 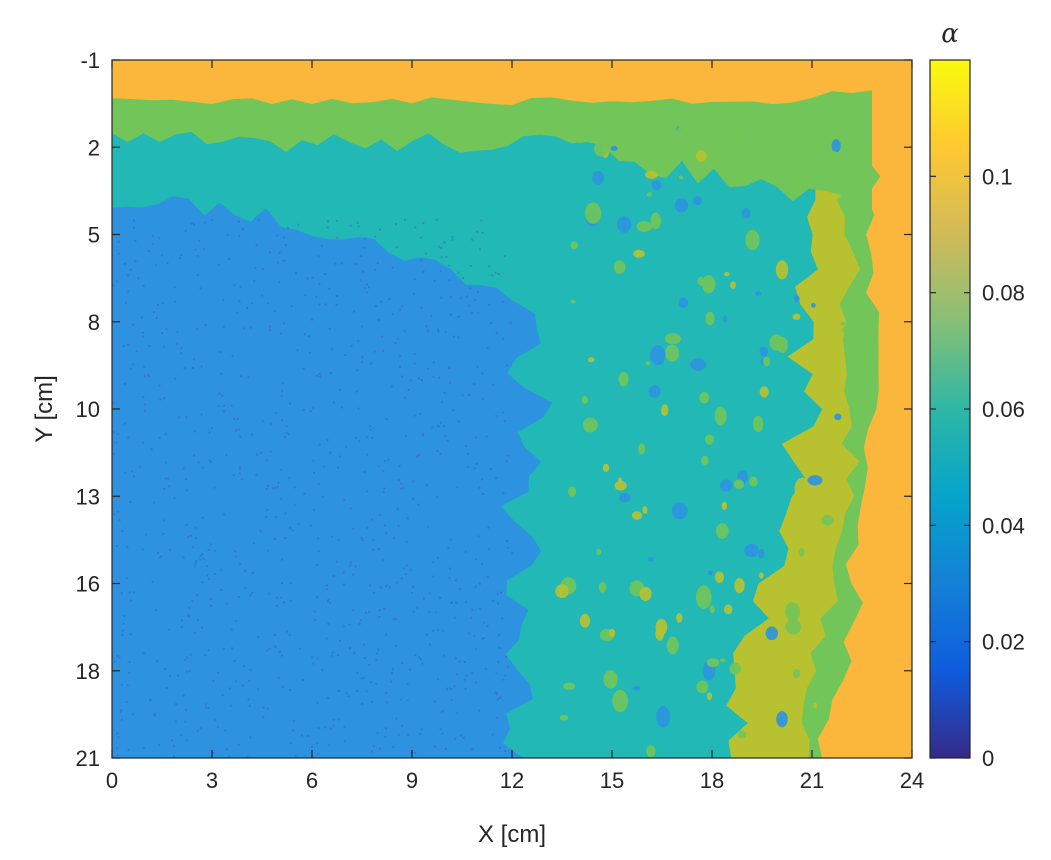 I want to click on y-tick-label: 8, so click(x=94, y=322).